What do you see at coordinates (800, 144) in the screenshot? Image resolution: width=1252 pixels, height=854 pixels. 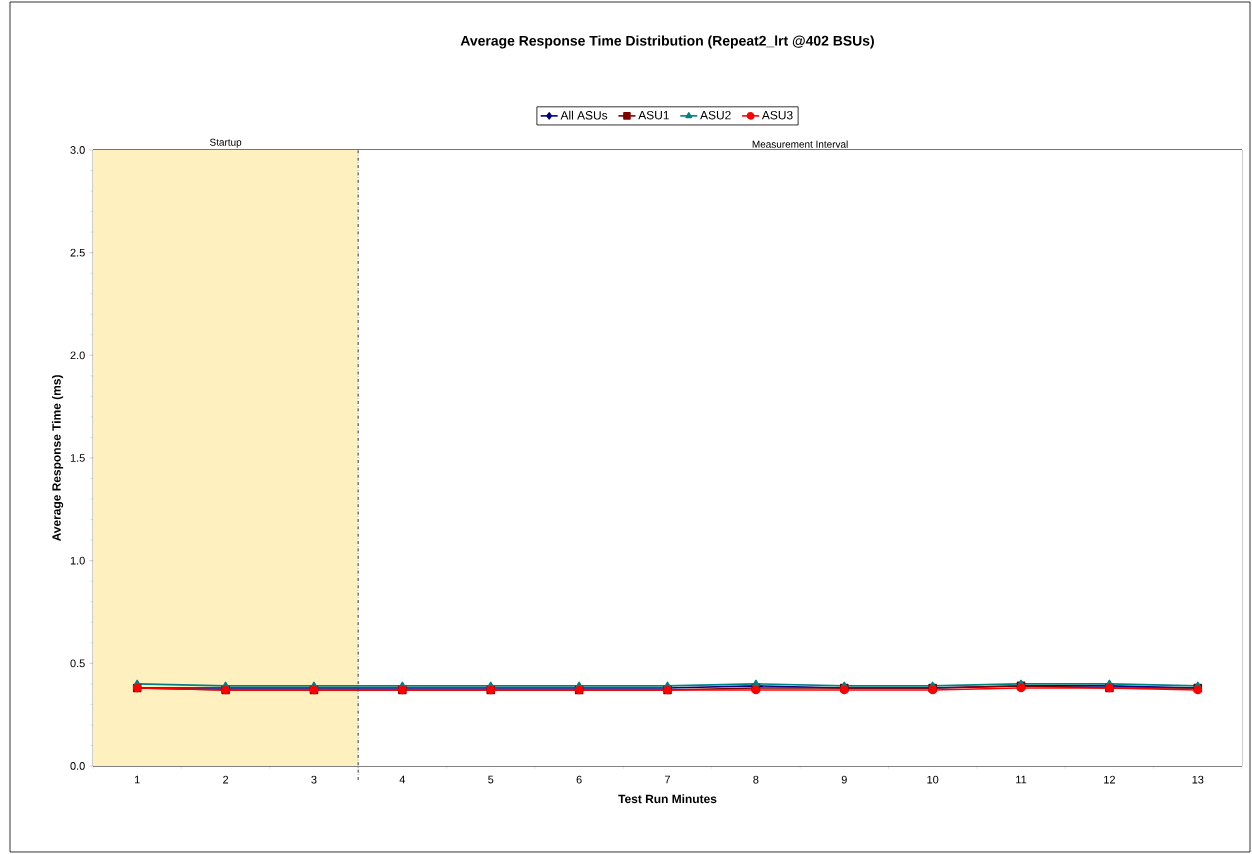 I see `band-label: Measurement Interval` at bounding box center [800, 144].